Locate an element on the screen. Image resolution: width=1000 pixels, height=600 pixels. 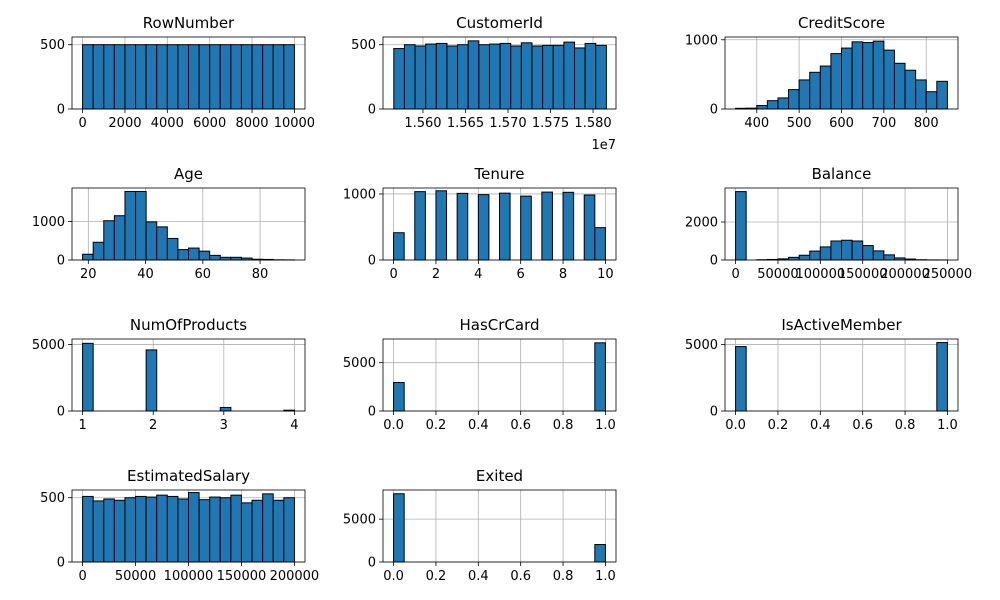
x-tick-label: 600 is located at coordinates (841, 123).